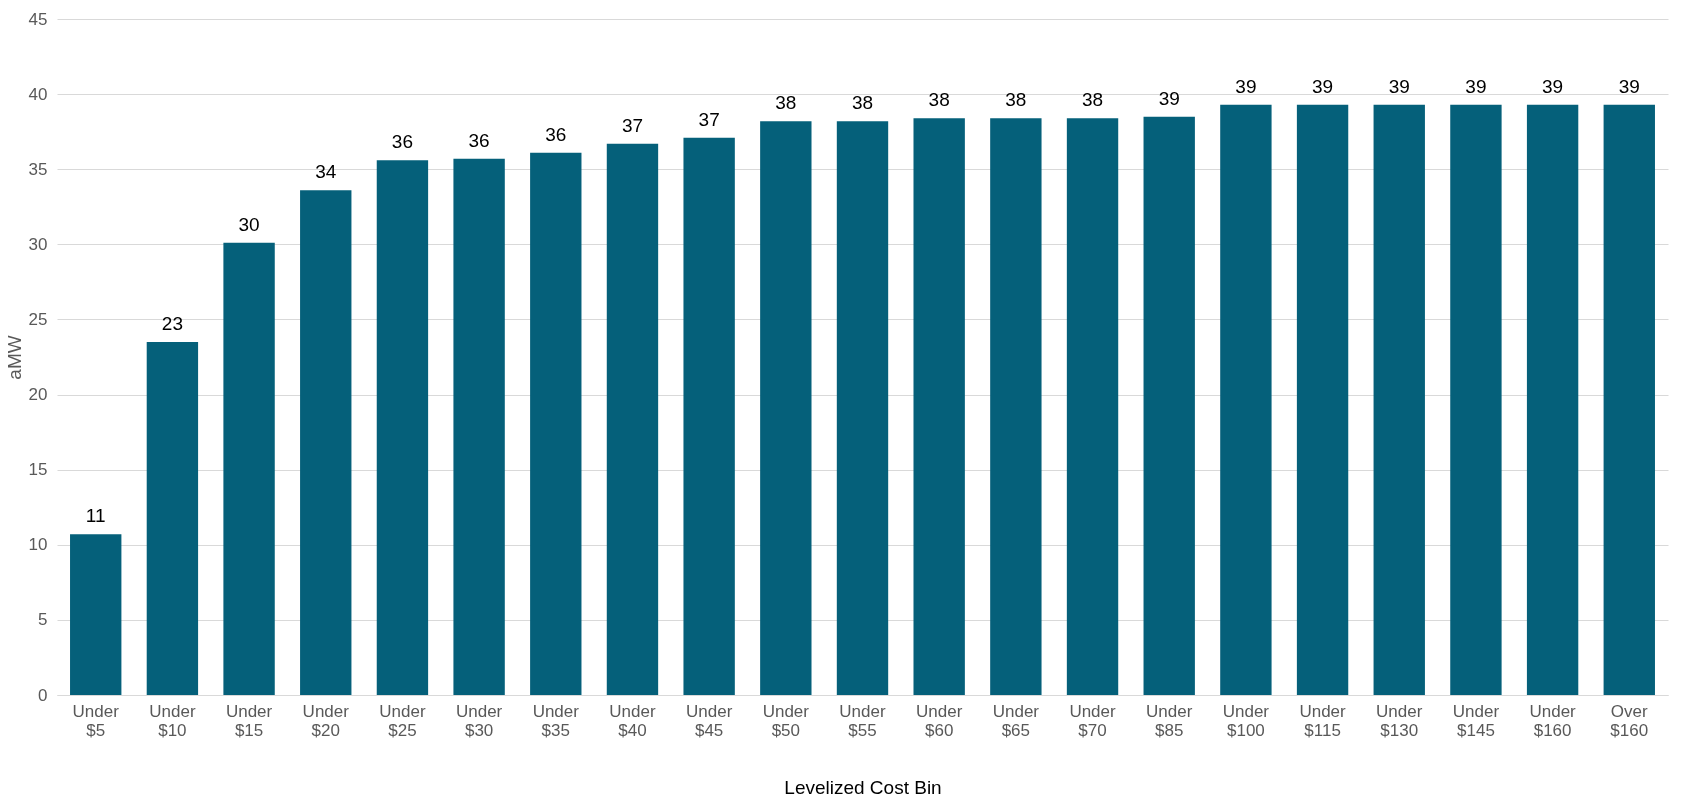 The image size is (1688, 807). Describe the element at coordinates (43, 620) in the screenshot. I see `y-tick-label: 5` at that location.